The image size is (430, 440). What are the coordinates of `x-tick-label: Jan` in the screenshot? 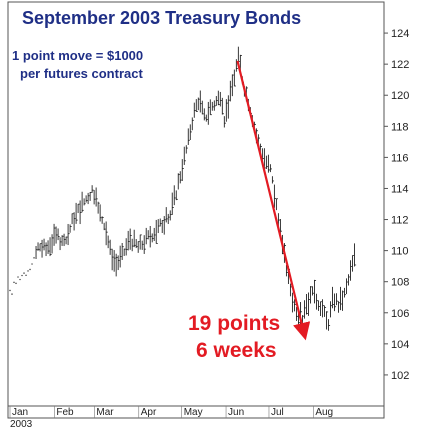 It's located at (20, 412).